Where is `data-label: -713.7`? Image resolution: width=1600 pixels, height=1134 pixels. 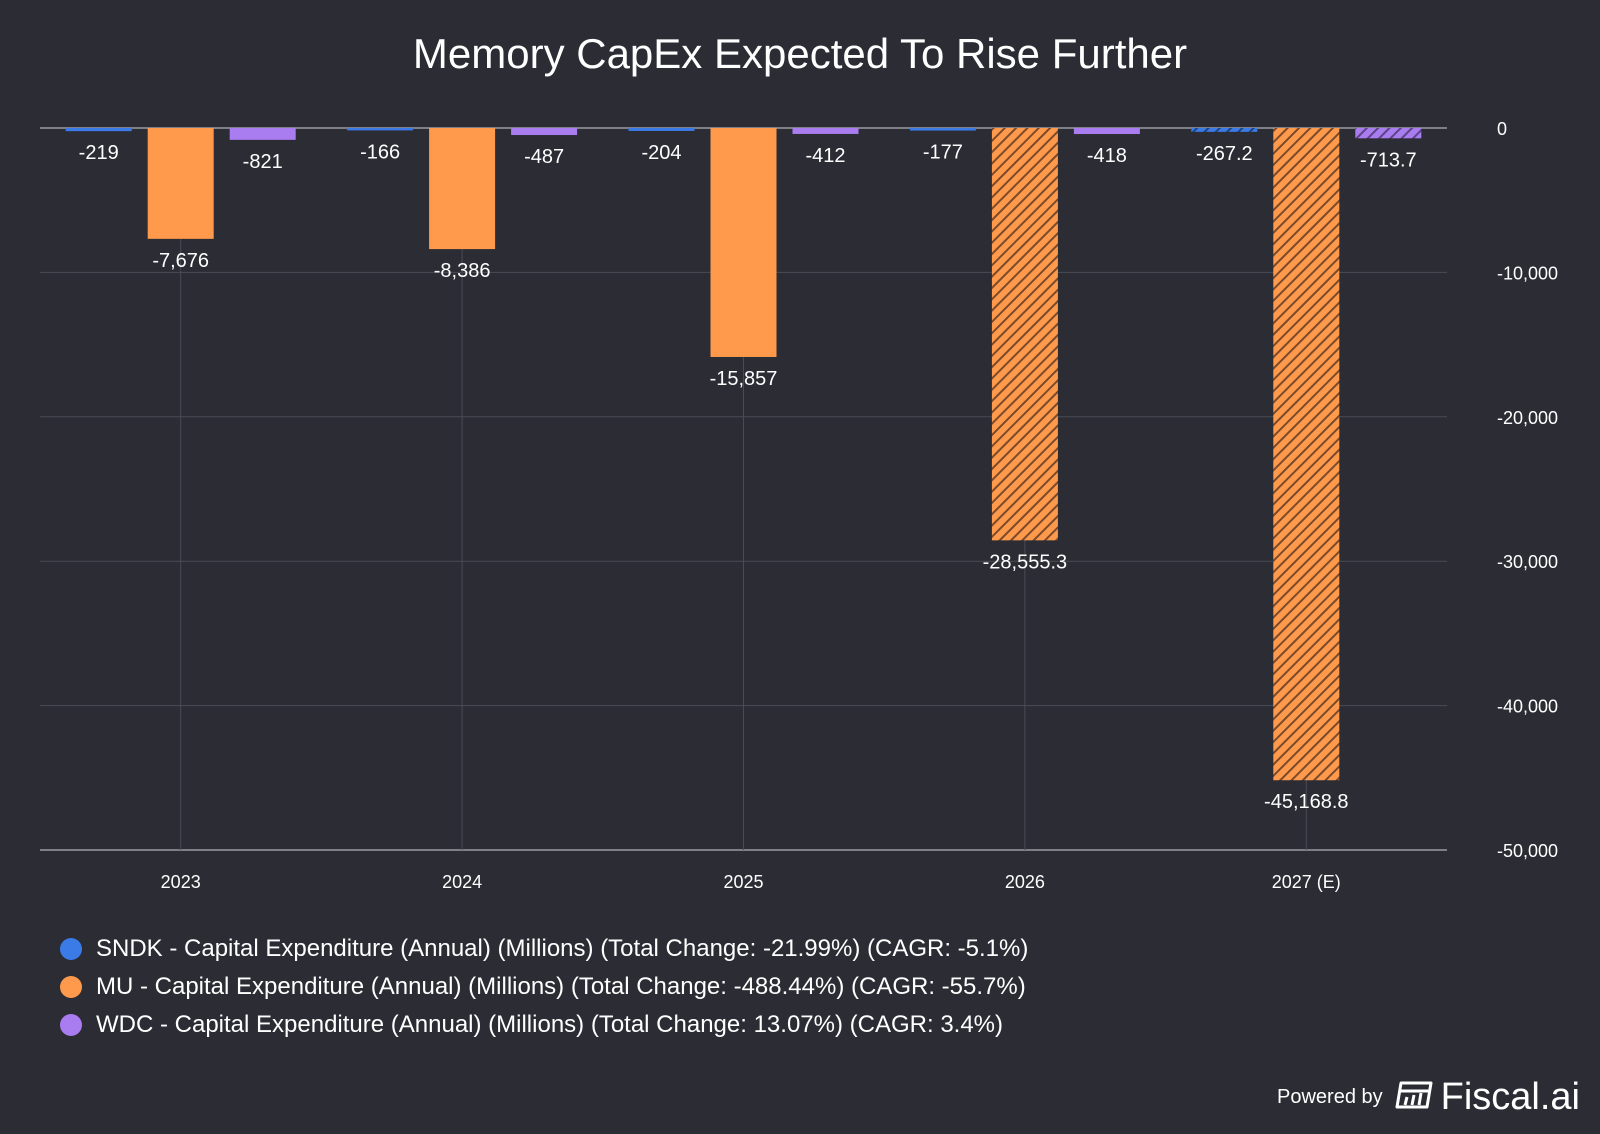 data-label: -713.7 is located at coordinates (1388, 160).